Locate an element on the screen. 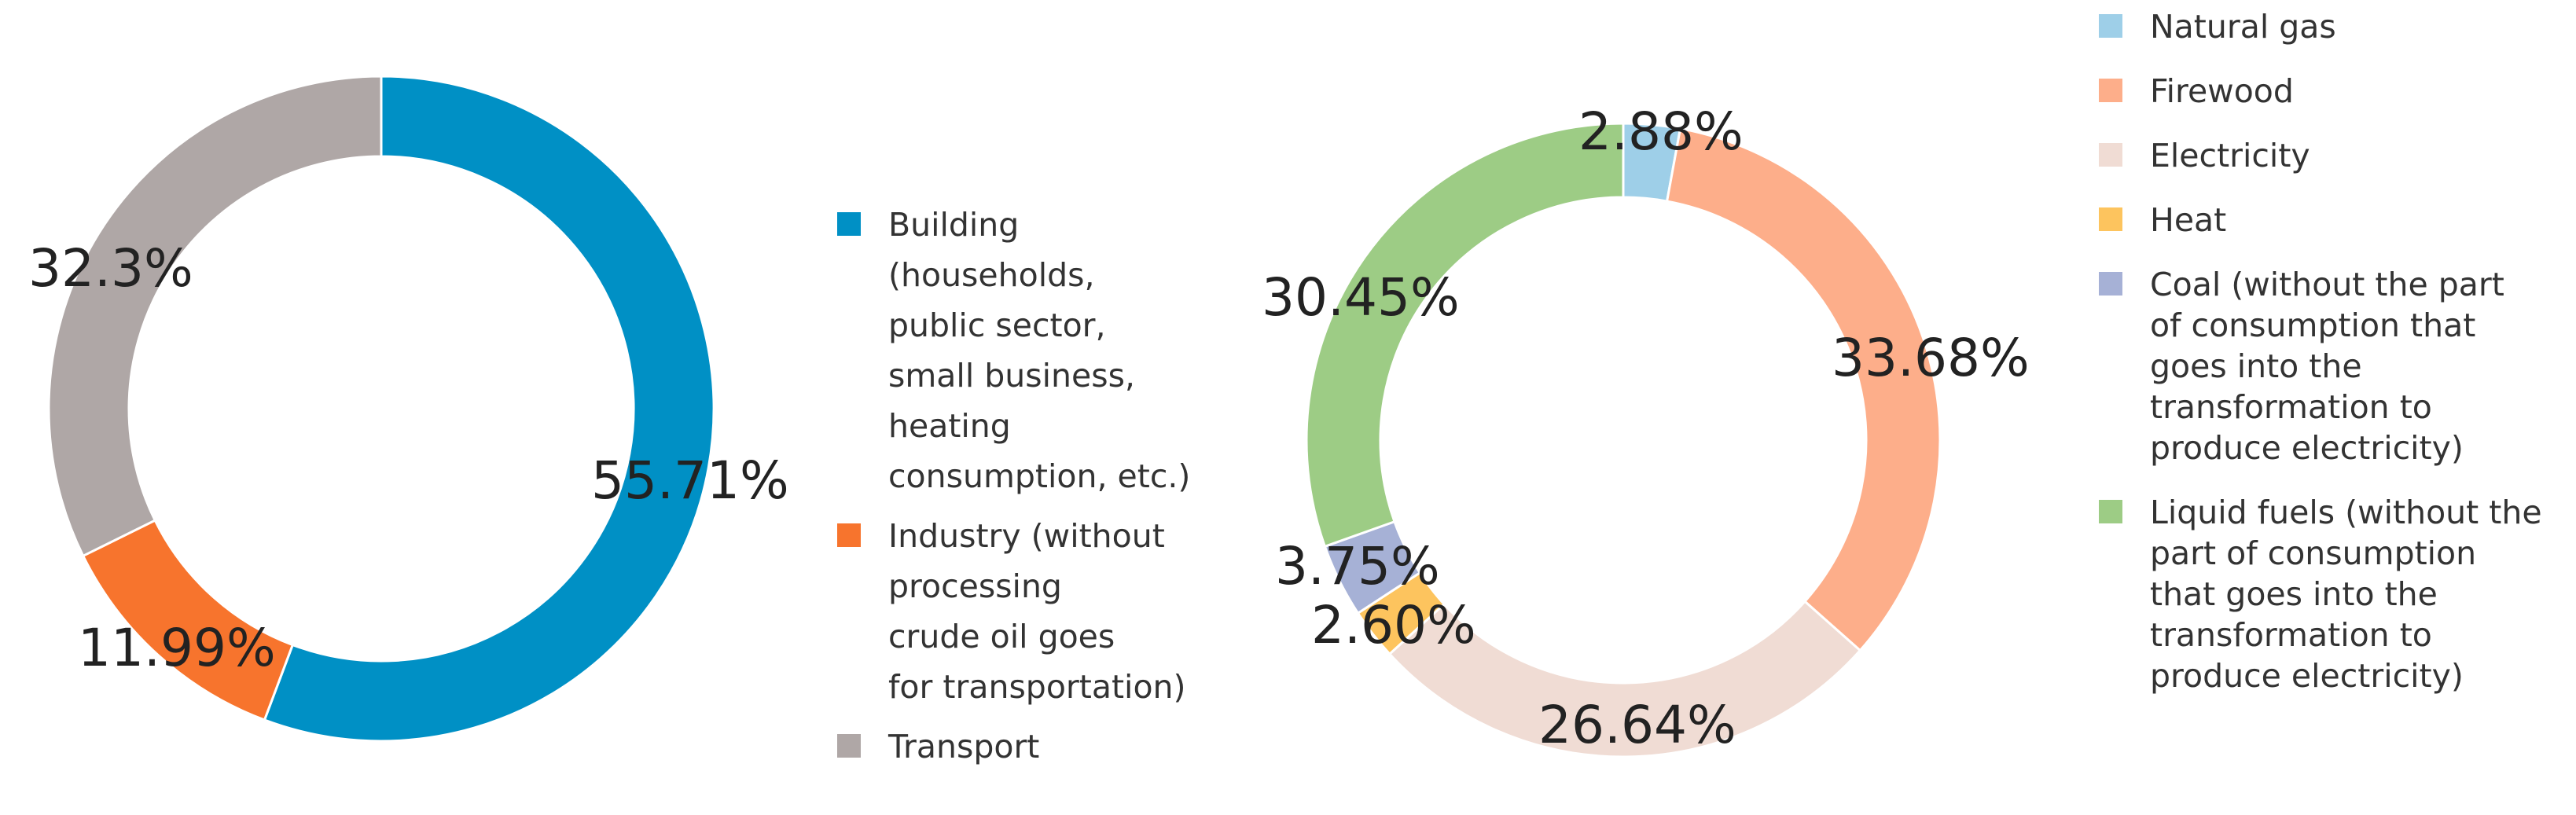  slice-firewood is located at coordinates (1803, 389).